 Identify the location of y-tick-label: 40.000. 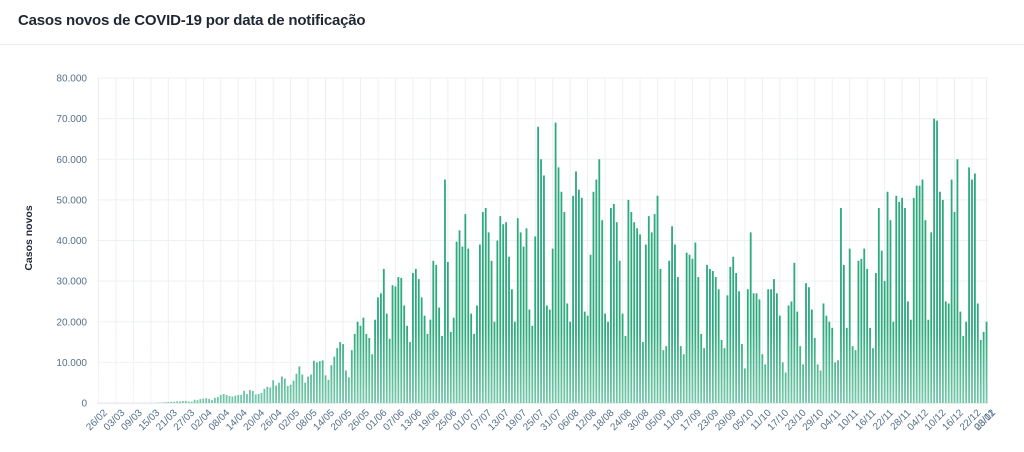
(71, 241).